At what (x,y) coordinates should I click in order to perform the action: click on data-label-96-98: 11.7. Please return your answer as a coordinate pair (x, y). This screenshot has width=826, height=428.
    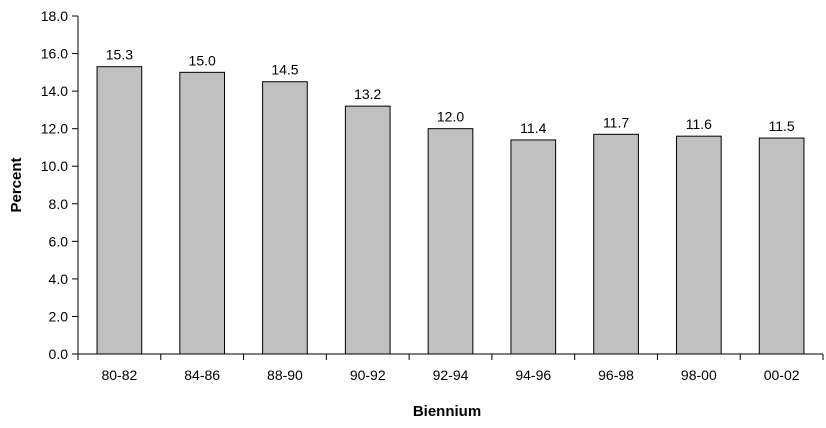
    Looking at the image, I should click on (616, 122).